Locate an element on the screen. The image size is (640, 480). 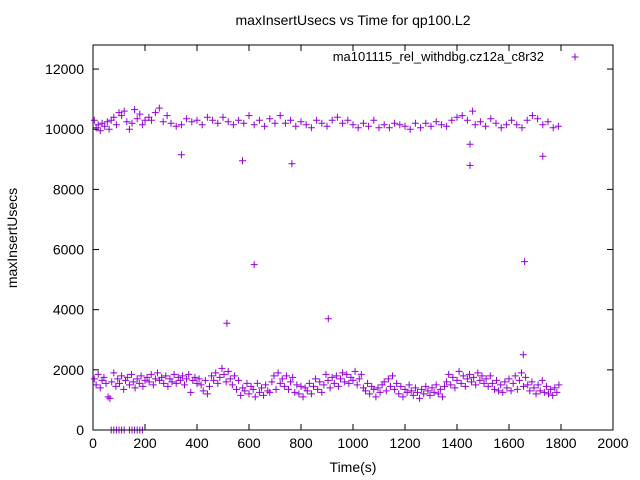
x-tick-label: 400 is located at coordinates (197, 443).